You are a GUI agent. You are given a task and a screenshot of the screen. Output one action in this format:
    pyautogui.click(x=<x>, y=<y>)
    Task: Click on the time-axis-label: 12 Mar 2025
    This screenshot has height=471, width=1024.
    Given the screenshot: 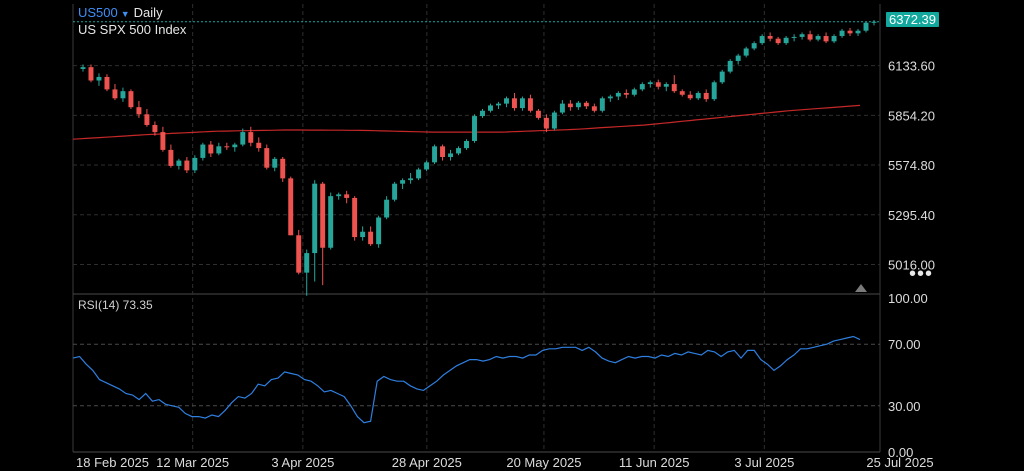 What is the action you would take?
    pyautogui.click(x=192, y=462)
    